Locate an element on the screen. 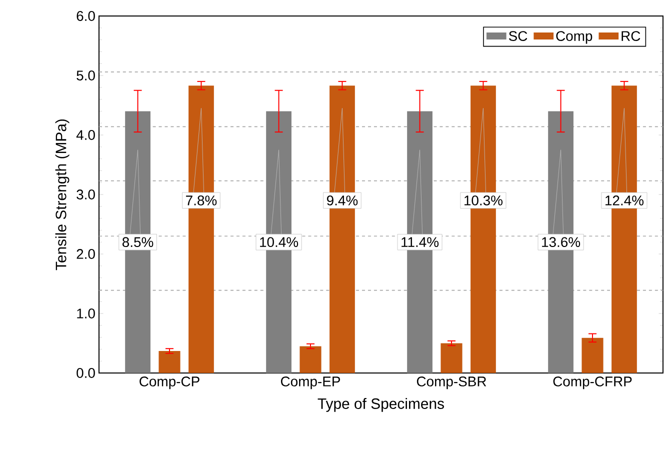  y-tick-label: 4.0 is located at coordinates (85, 135).